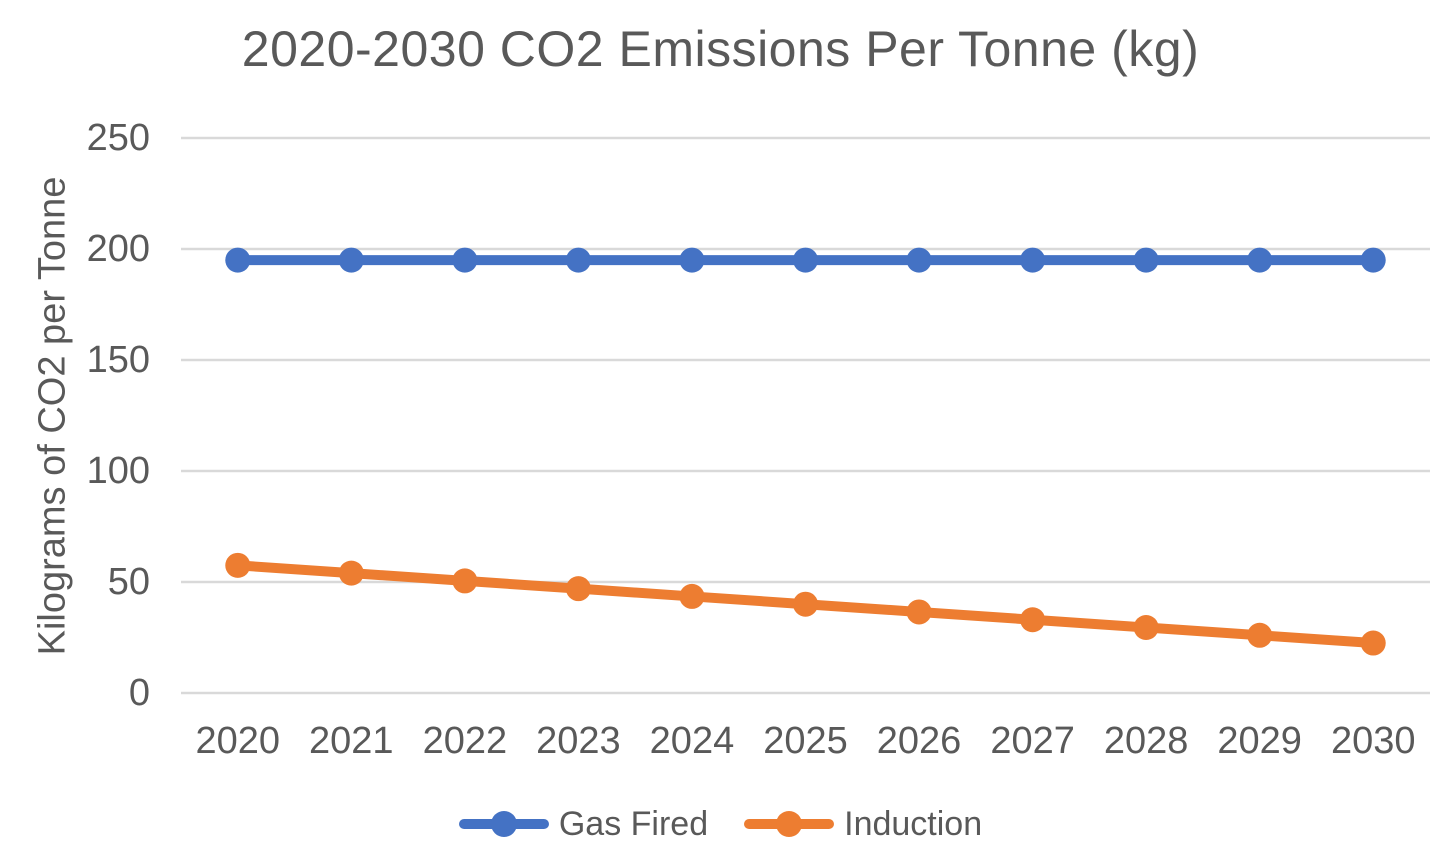 This screenshot has width=1441, height=863. What do you see at coordinates (118, 138) in the screenshot?
I see `y-tick-label: 250` at bounding box center [118, 138].